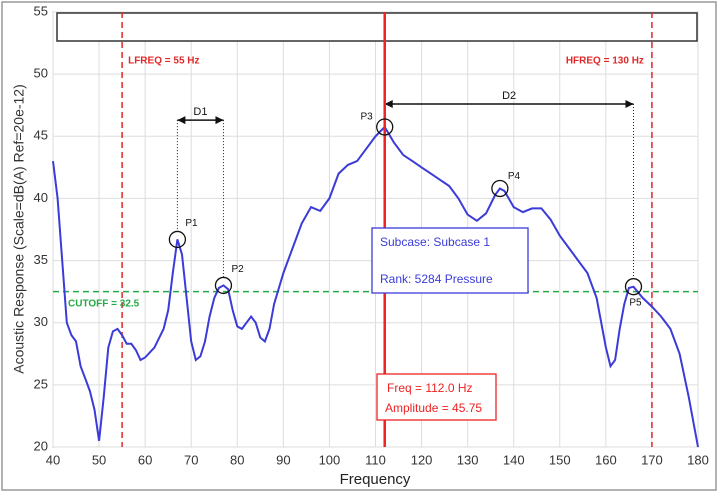 Image resolution: width=720 pixels, height=499 pixels. I want to click on x-tick-label: 110, so click(375, 459).